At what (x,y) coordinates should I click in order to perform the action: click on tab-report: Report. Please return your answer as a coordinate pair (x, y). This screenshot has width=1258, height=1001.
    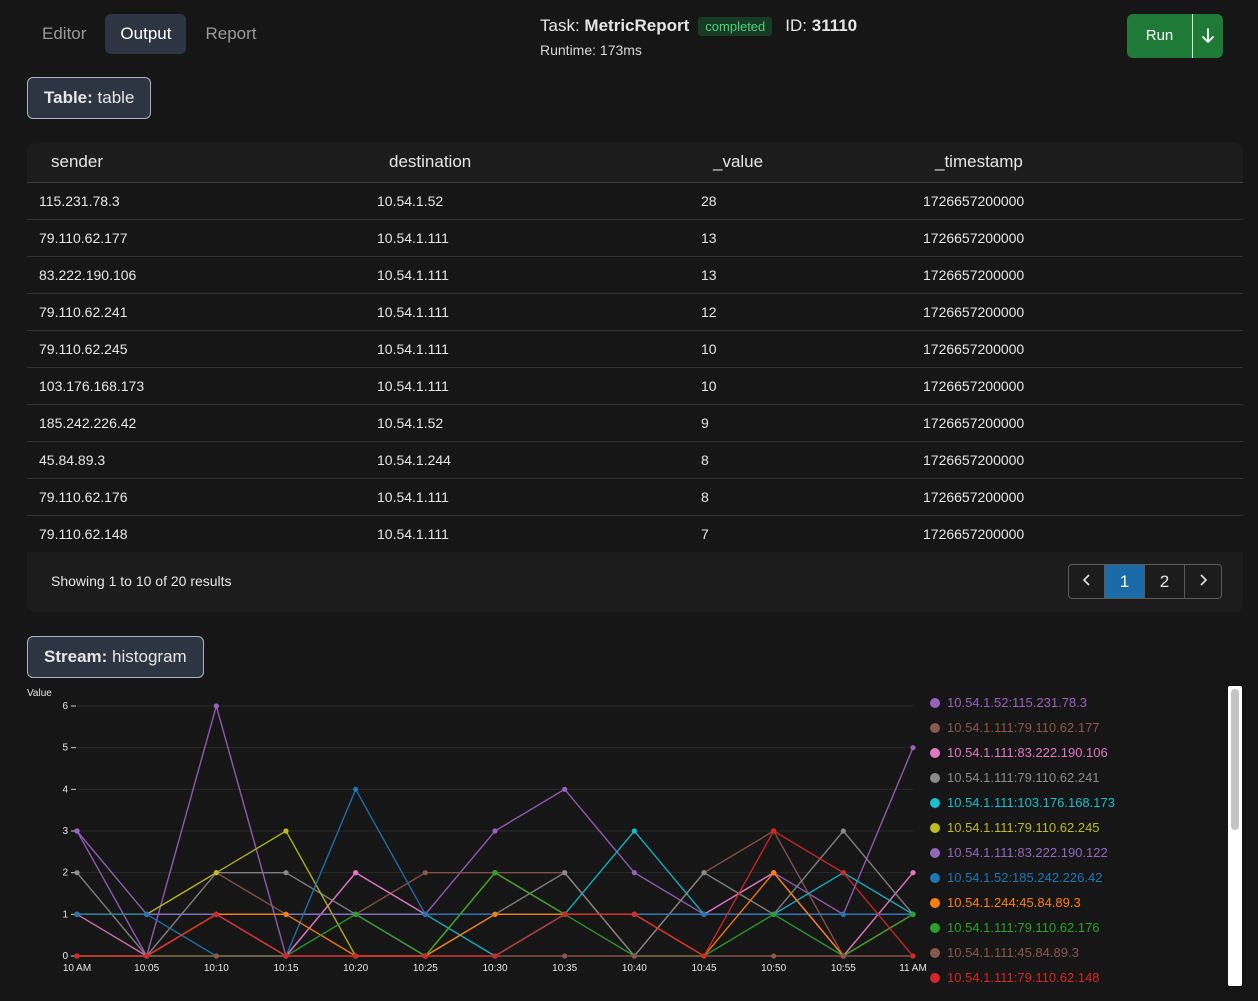
    Looking at the image, I should click on (231, 33).